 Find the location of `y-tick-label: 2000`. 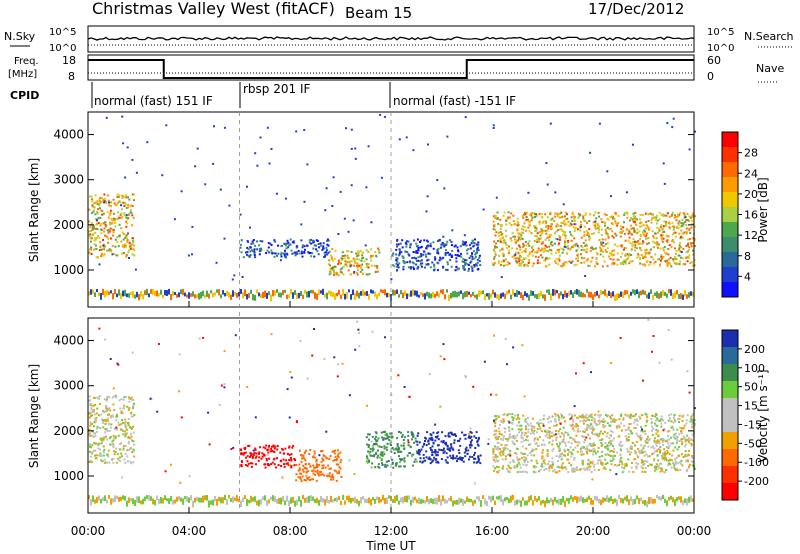

y-tick-label: 2000 is located at coordinates (68, 225).